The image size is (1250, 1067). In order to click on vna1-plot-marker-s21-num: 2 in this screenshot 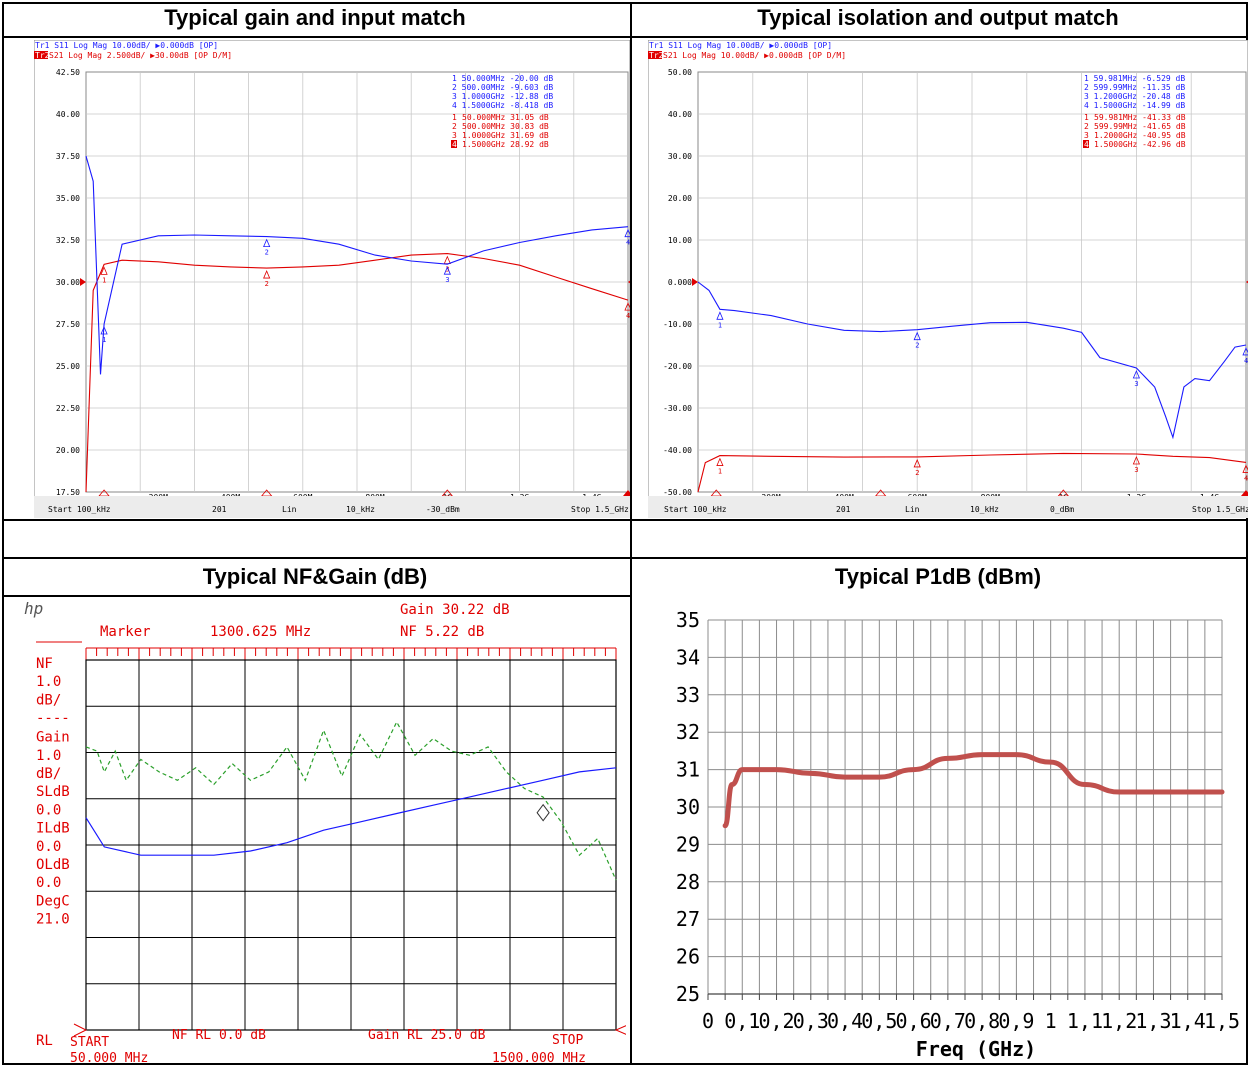, I will do `click(454, 126)`.